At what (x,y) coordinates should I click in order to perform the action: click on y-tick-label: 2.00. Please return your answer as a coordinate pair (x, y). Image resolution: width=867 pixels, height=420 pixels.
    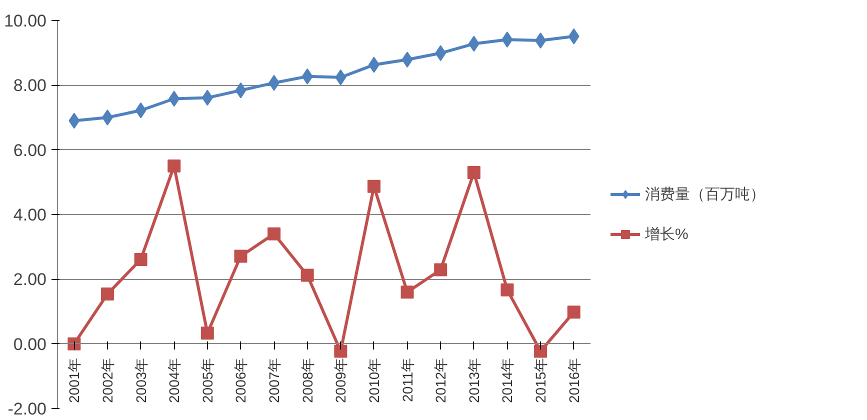
    Looking at the image, I should click on (30, 280).